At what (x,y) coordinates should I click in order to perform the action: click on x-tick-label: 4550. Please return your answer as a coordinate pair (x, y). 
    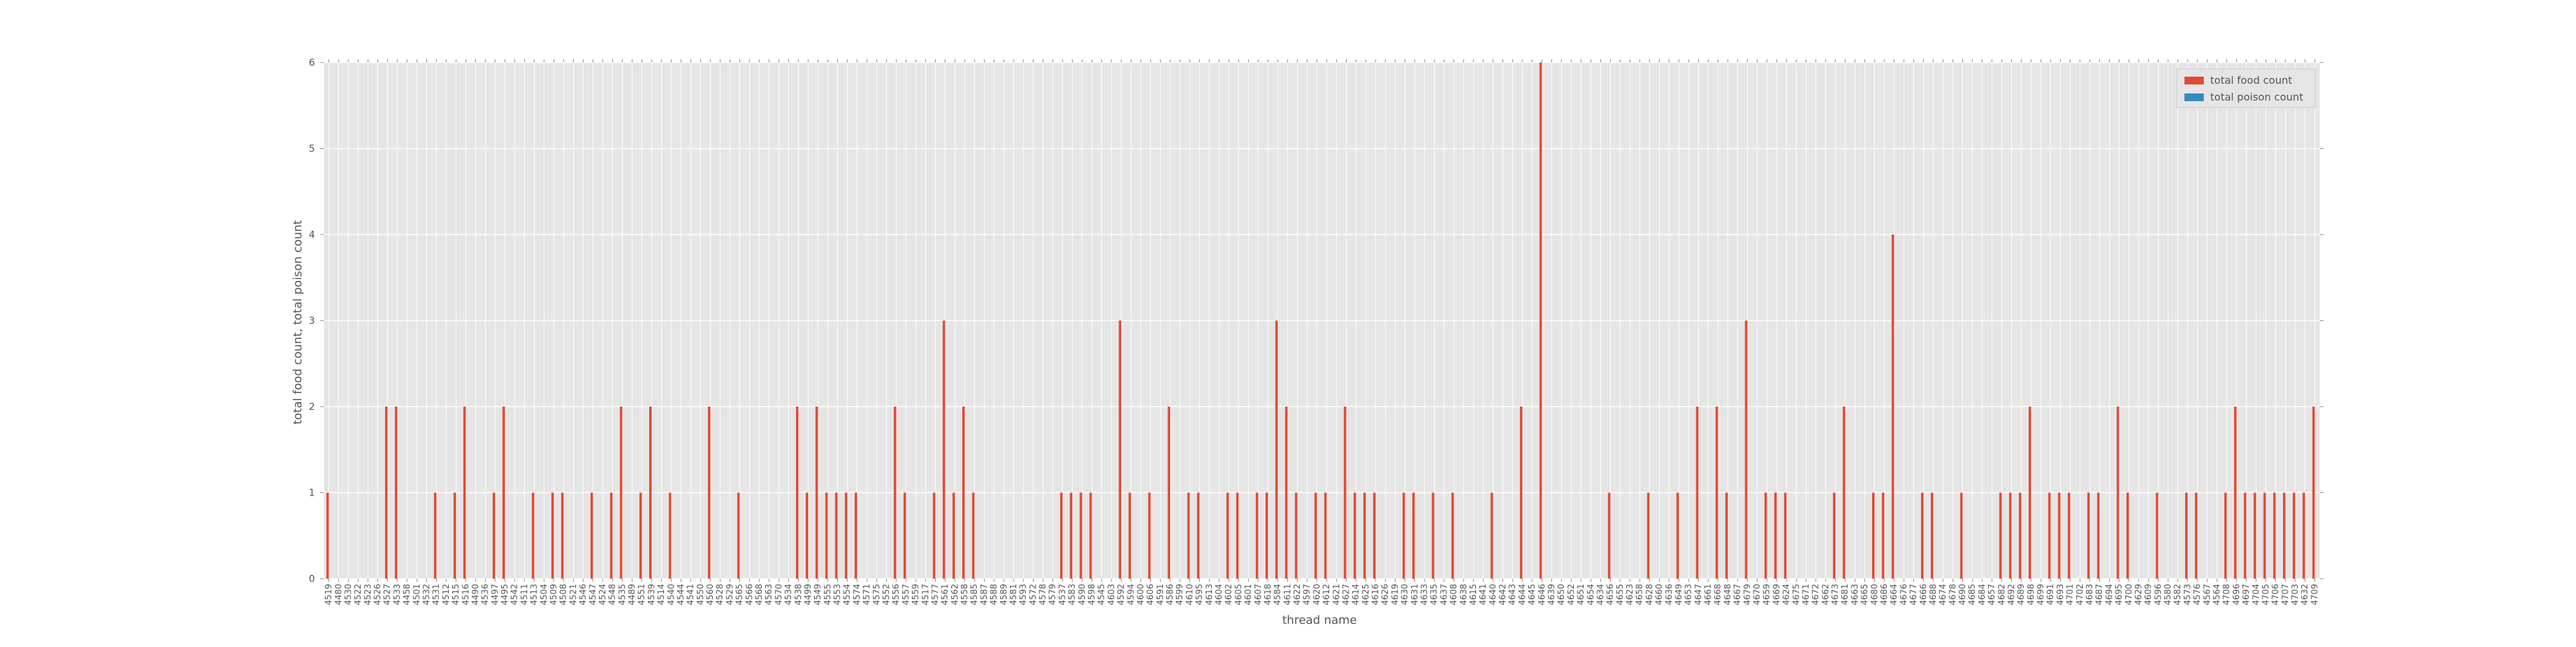
    Looking at the image, I should click on (701, 594).